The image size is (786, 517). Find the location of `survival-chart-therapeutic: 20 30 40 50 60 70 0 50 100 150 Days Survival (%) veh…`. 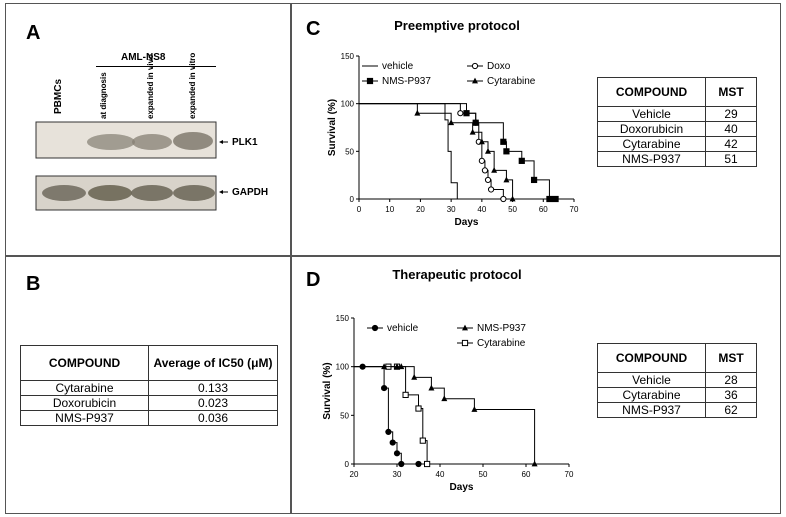

survival-chart-therapeutic: 20 30 40 50 60 70 0 50 100 150 Days Survival (%) veh… is located at coordinates (448, 403).